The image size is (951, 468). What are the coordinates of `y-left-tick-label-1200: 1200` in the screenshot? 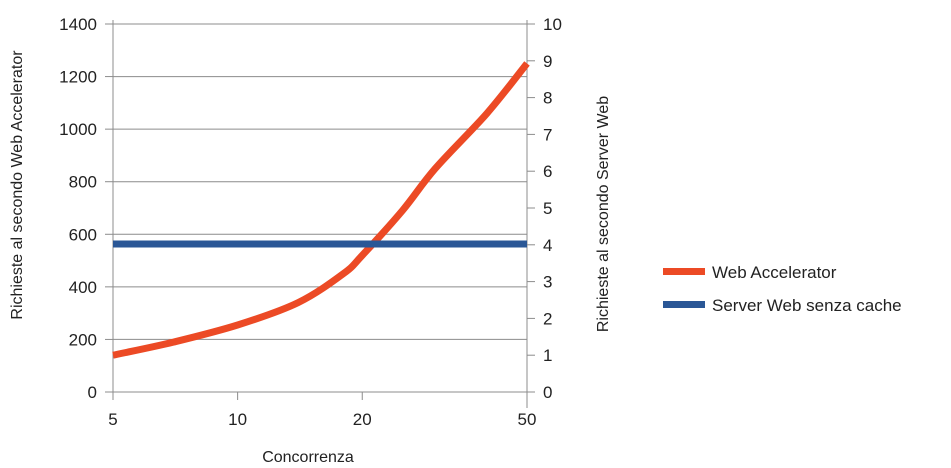 It's located at (78, 77).